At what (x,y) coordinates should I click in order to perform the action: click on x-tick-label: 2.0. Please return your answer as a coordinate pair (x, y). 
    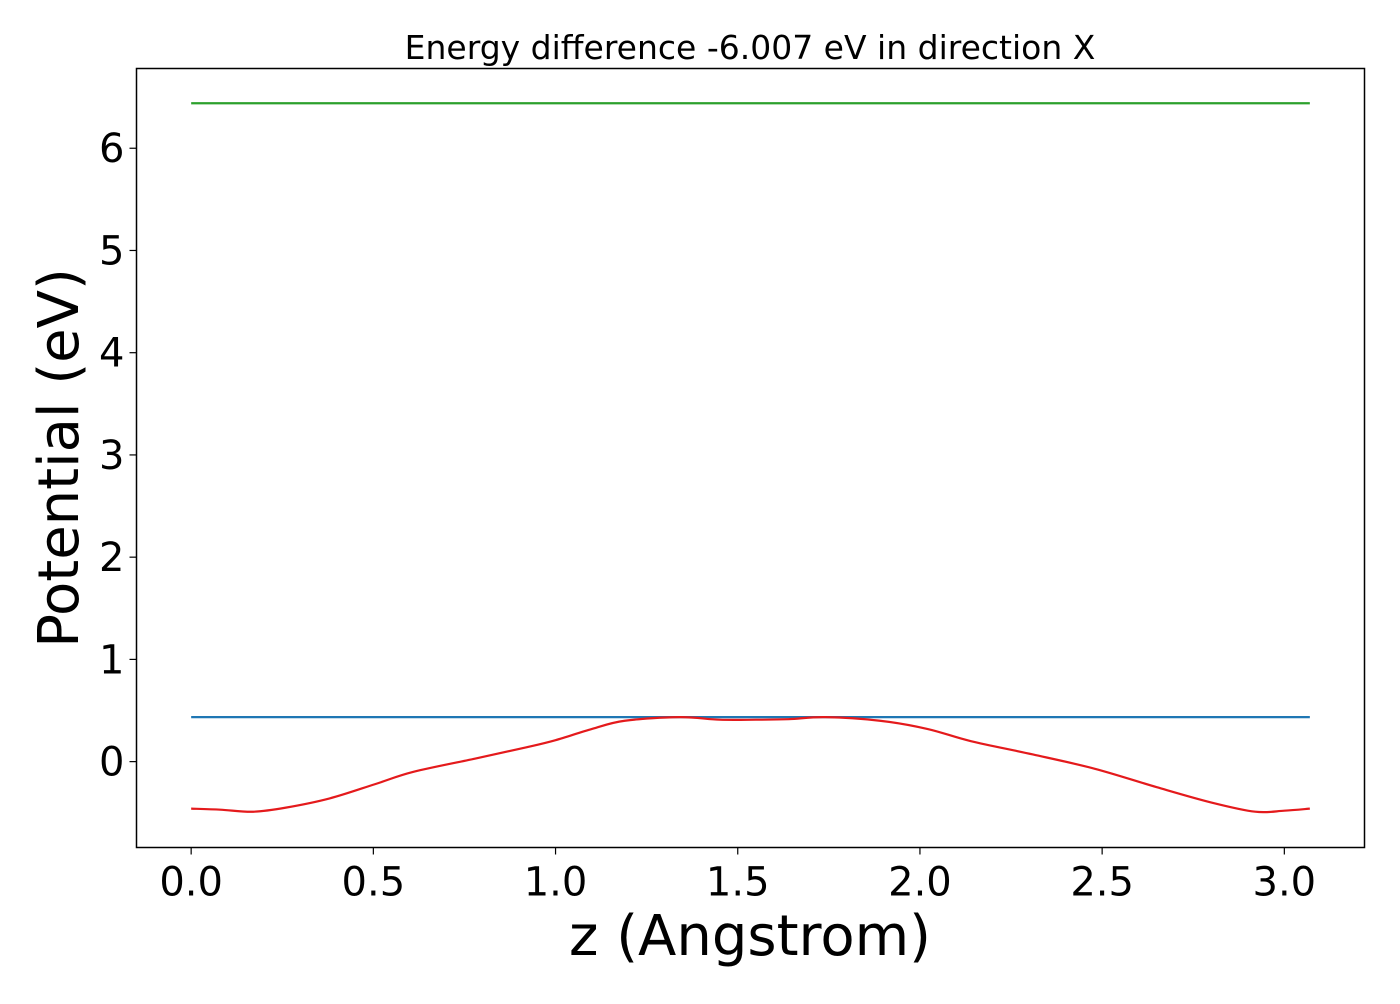
    Looking at the image, I should click on (920, 883).